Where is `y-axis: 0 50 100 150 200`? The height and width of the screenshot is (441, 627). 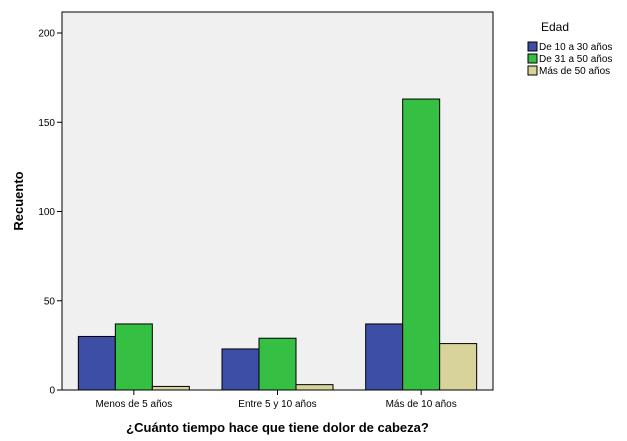
y-axis: 0 50 100 150 200 is located at coordinates (50, 213).